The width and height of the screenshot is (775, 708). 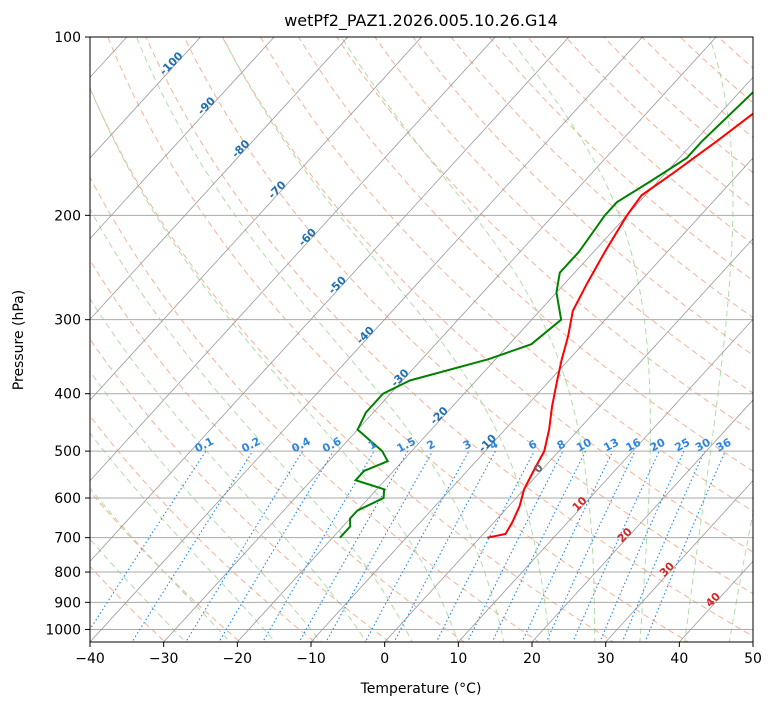 I want to click on y-tick-label: 600, so click(x=67, y=499).